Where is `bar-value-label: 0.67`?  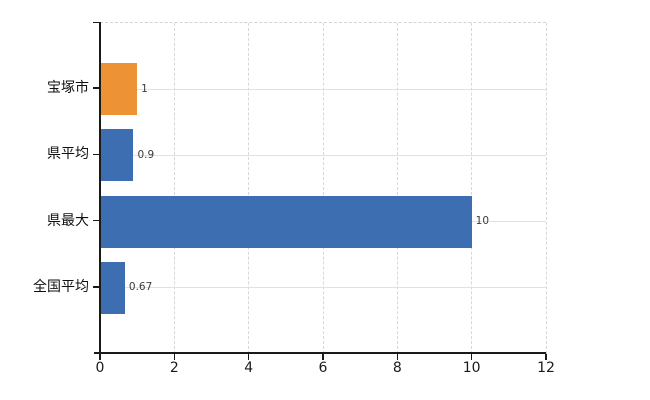
bar-value-label: 0.67 is located at coordinates (140, 287).